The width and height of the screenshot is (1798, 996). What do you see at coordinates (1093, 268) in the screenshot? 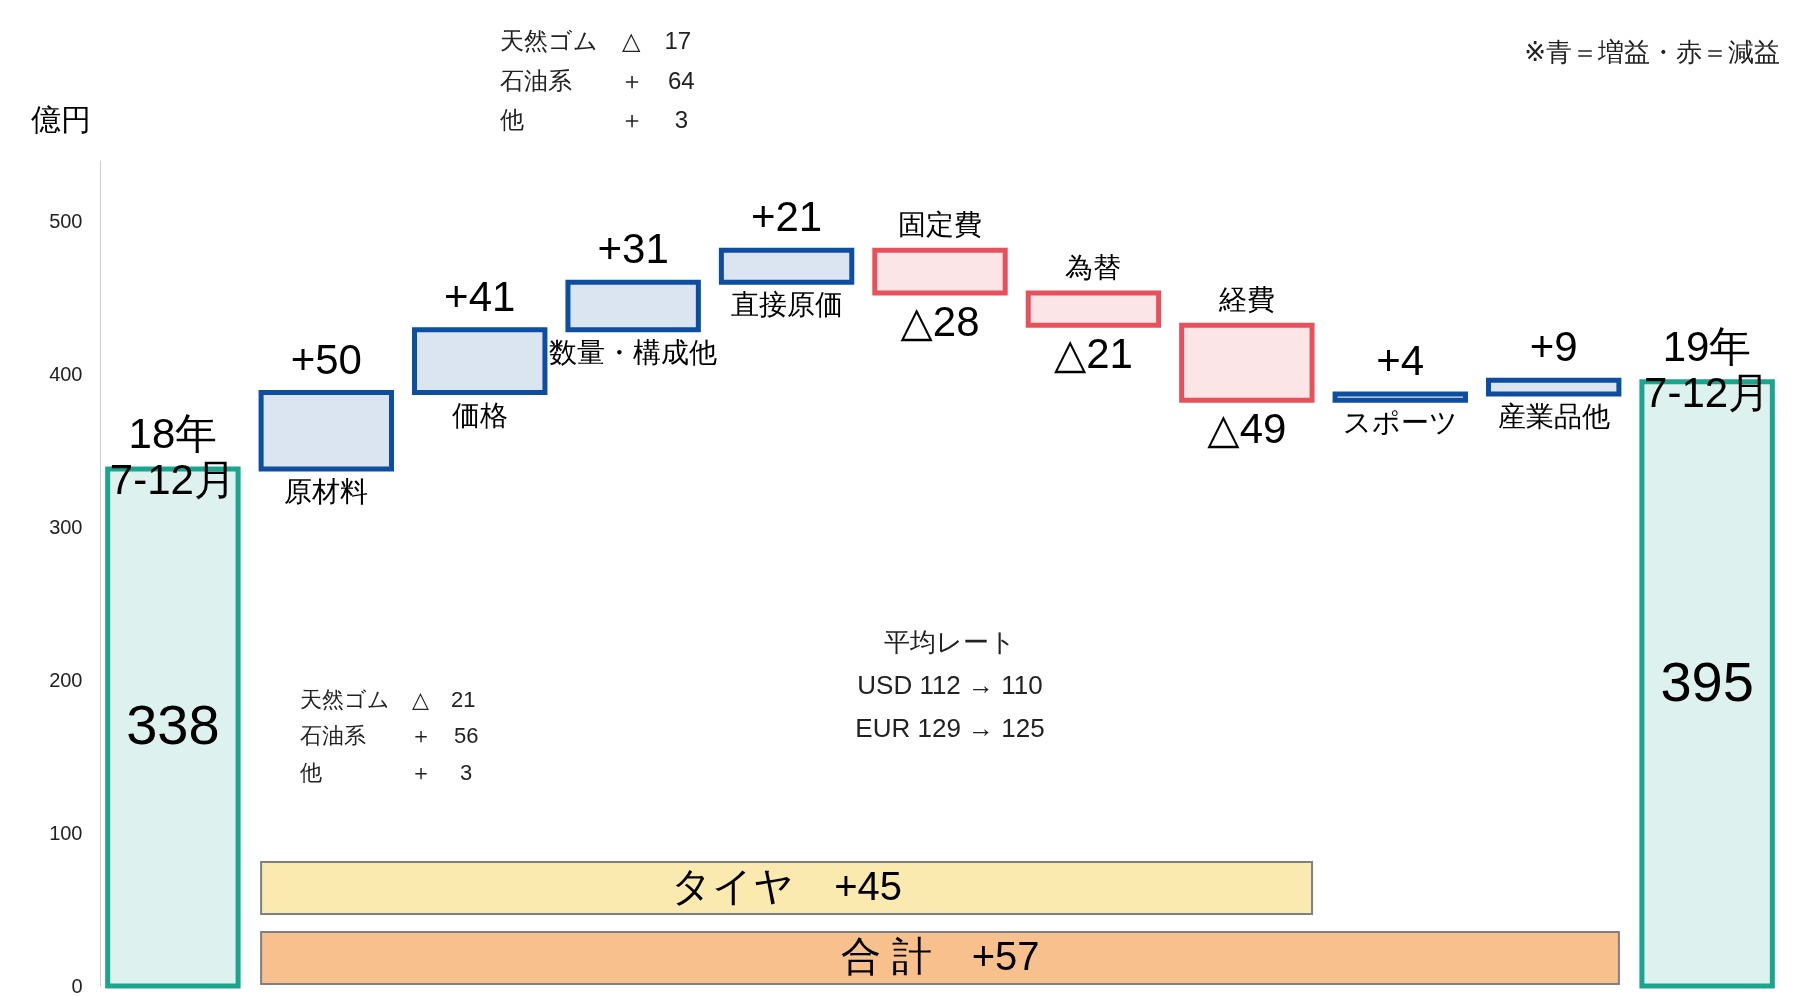
I see `x-tick-label: 為替` at bounding box center [1093, 268].